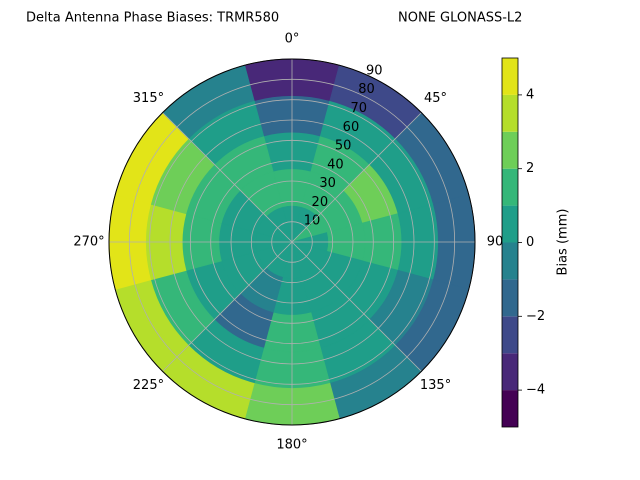 The width and height of the screenshot is (640, 480). Describe the element at coordinates (327, 183) in the screenshot. I see `r-tick-label: 30` at that location.